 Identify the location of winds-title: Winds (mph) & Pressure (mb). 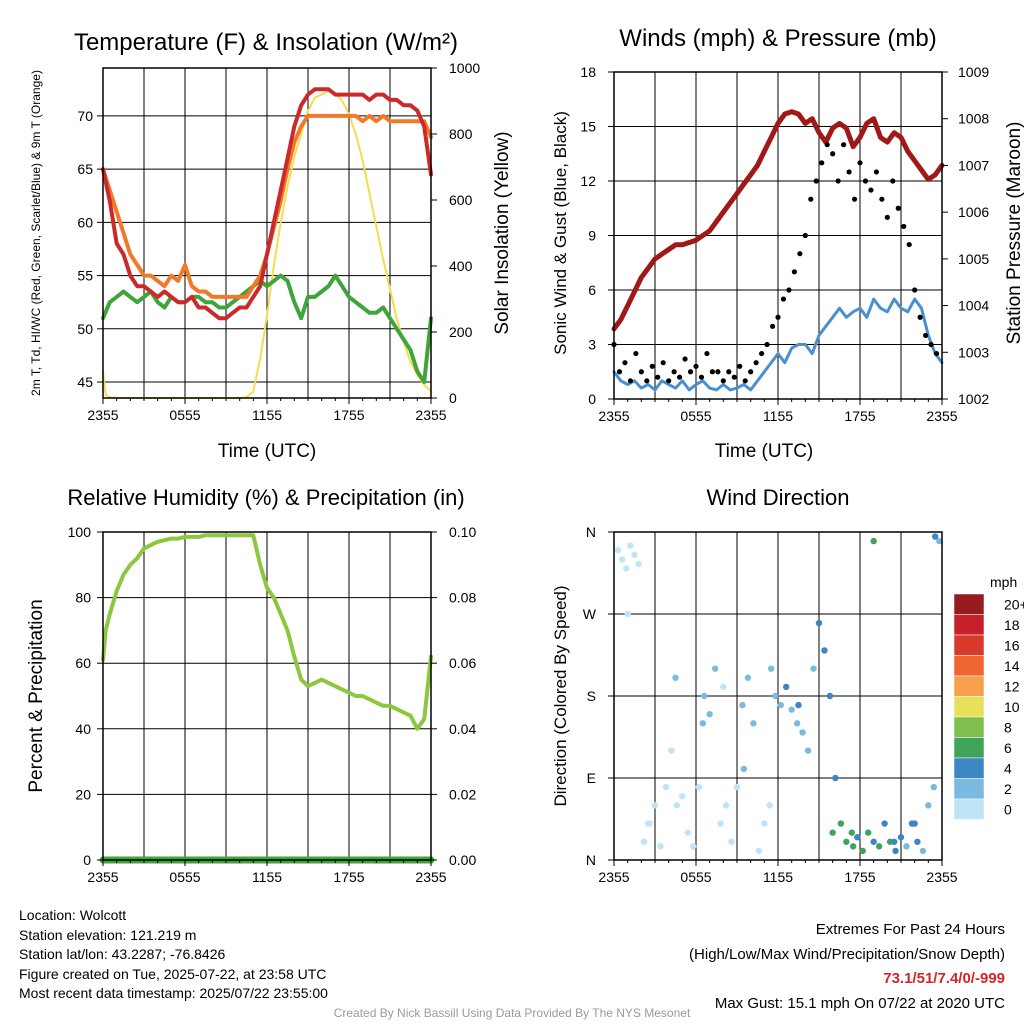
(777, 38).